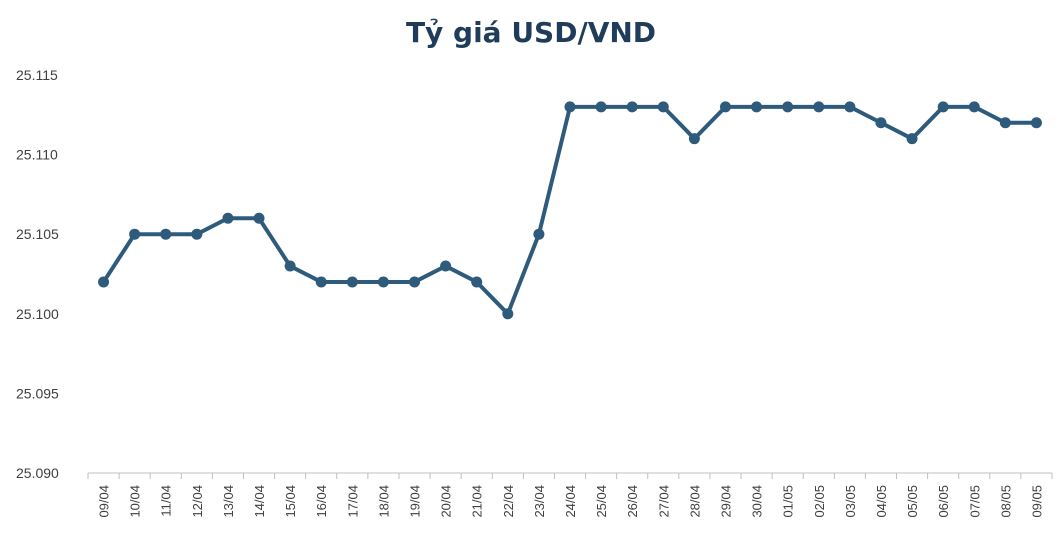 Image resolution: width=1062 pixels, height=546 pixels. I want to click on x-tick-label: 08/05, so click(1005, 501).